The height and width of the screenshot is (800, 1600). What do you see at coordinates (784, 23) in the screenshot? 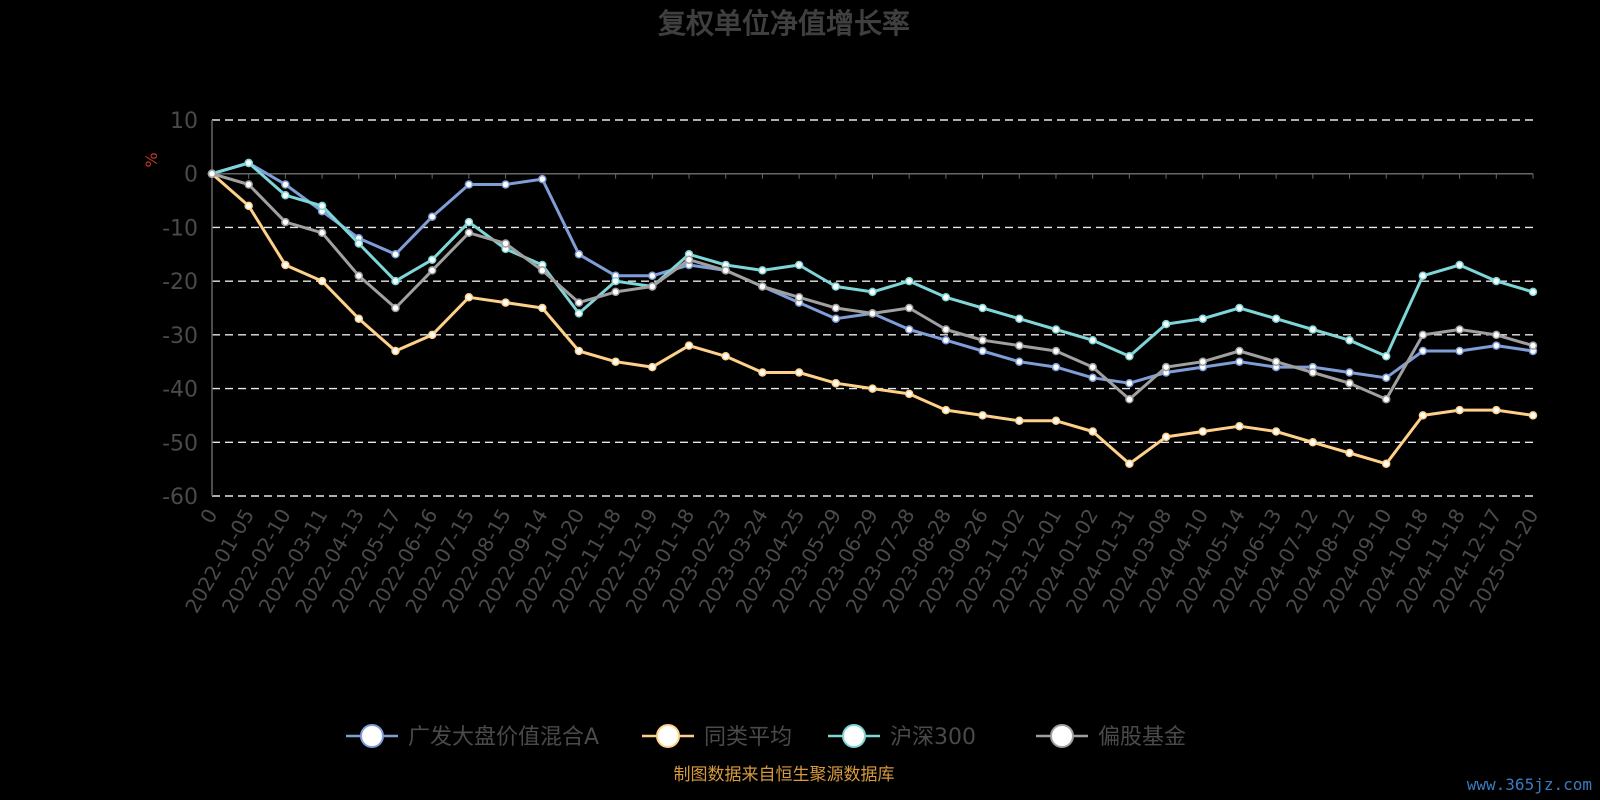
I see `chart-title: 复权单位净值增长率` at bounding box center [784, 23].